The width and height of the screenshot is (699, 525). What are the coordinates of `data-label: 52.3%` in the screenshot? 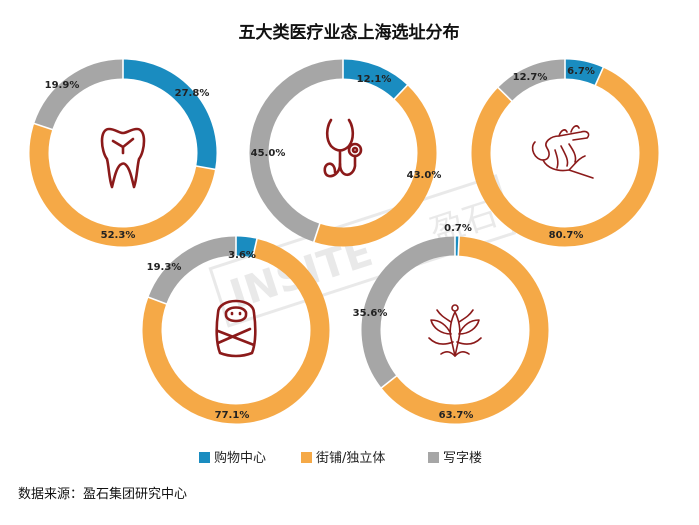 It's located at (118, 235).